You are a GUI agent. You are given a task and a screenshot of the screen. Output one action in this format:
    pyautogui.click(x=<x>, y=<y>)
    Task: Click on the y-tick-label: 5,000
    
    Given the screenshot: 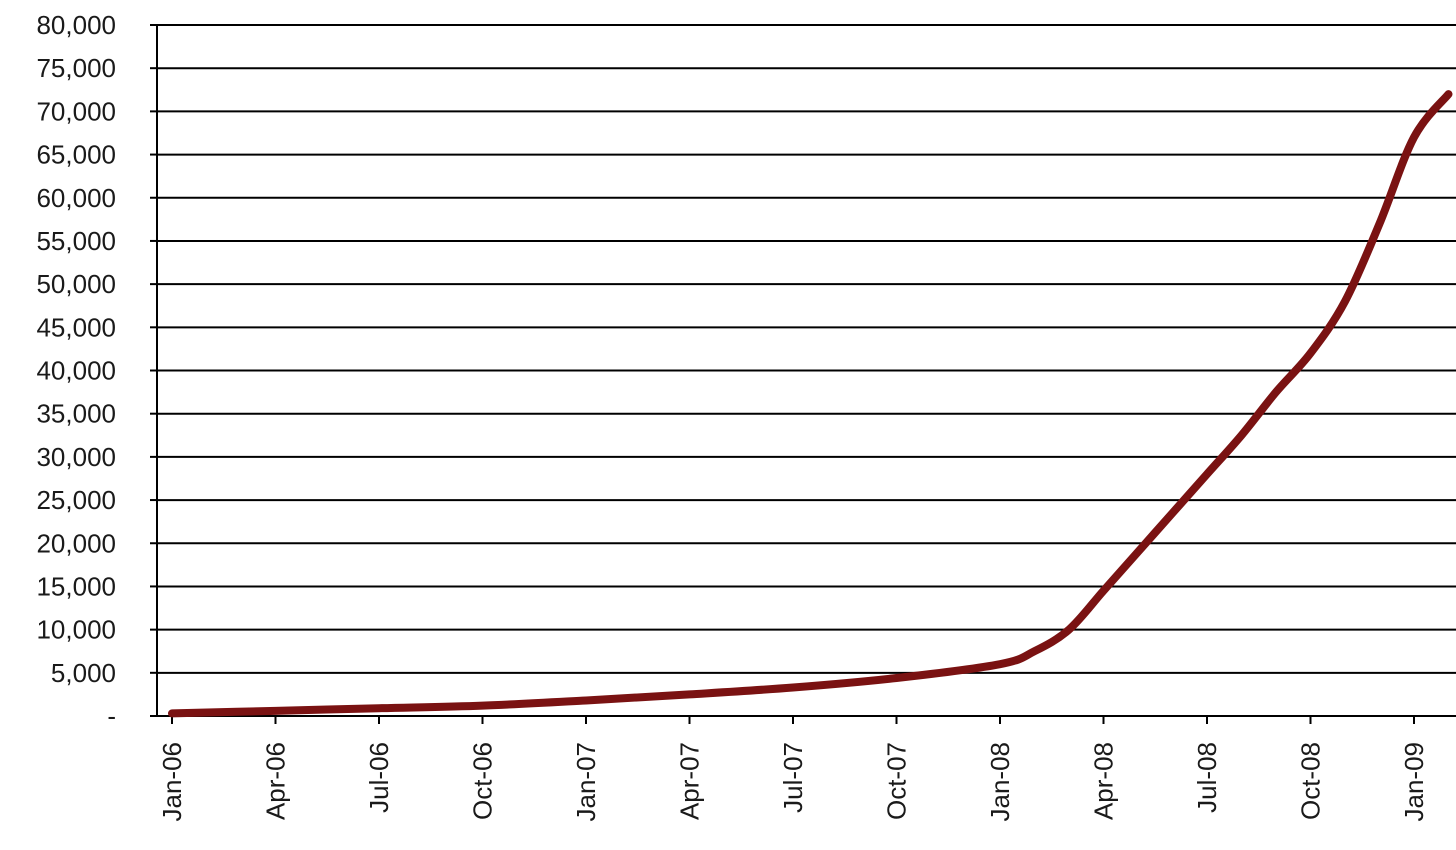 What is the action you would take?
    pyautogui.click(x=83, y=673)
    